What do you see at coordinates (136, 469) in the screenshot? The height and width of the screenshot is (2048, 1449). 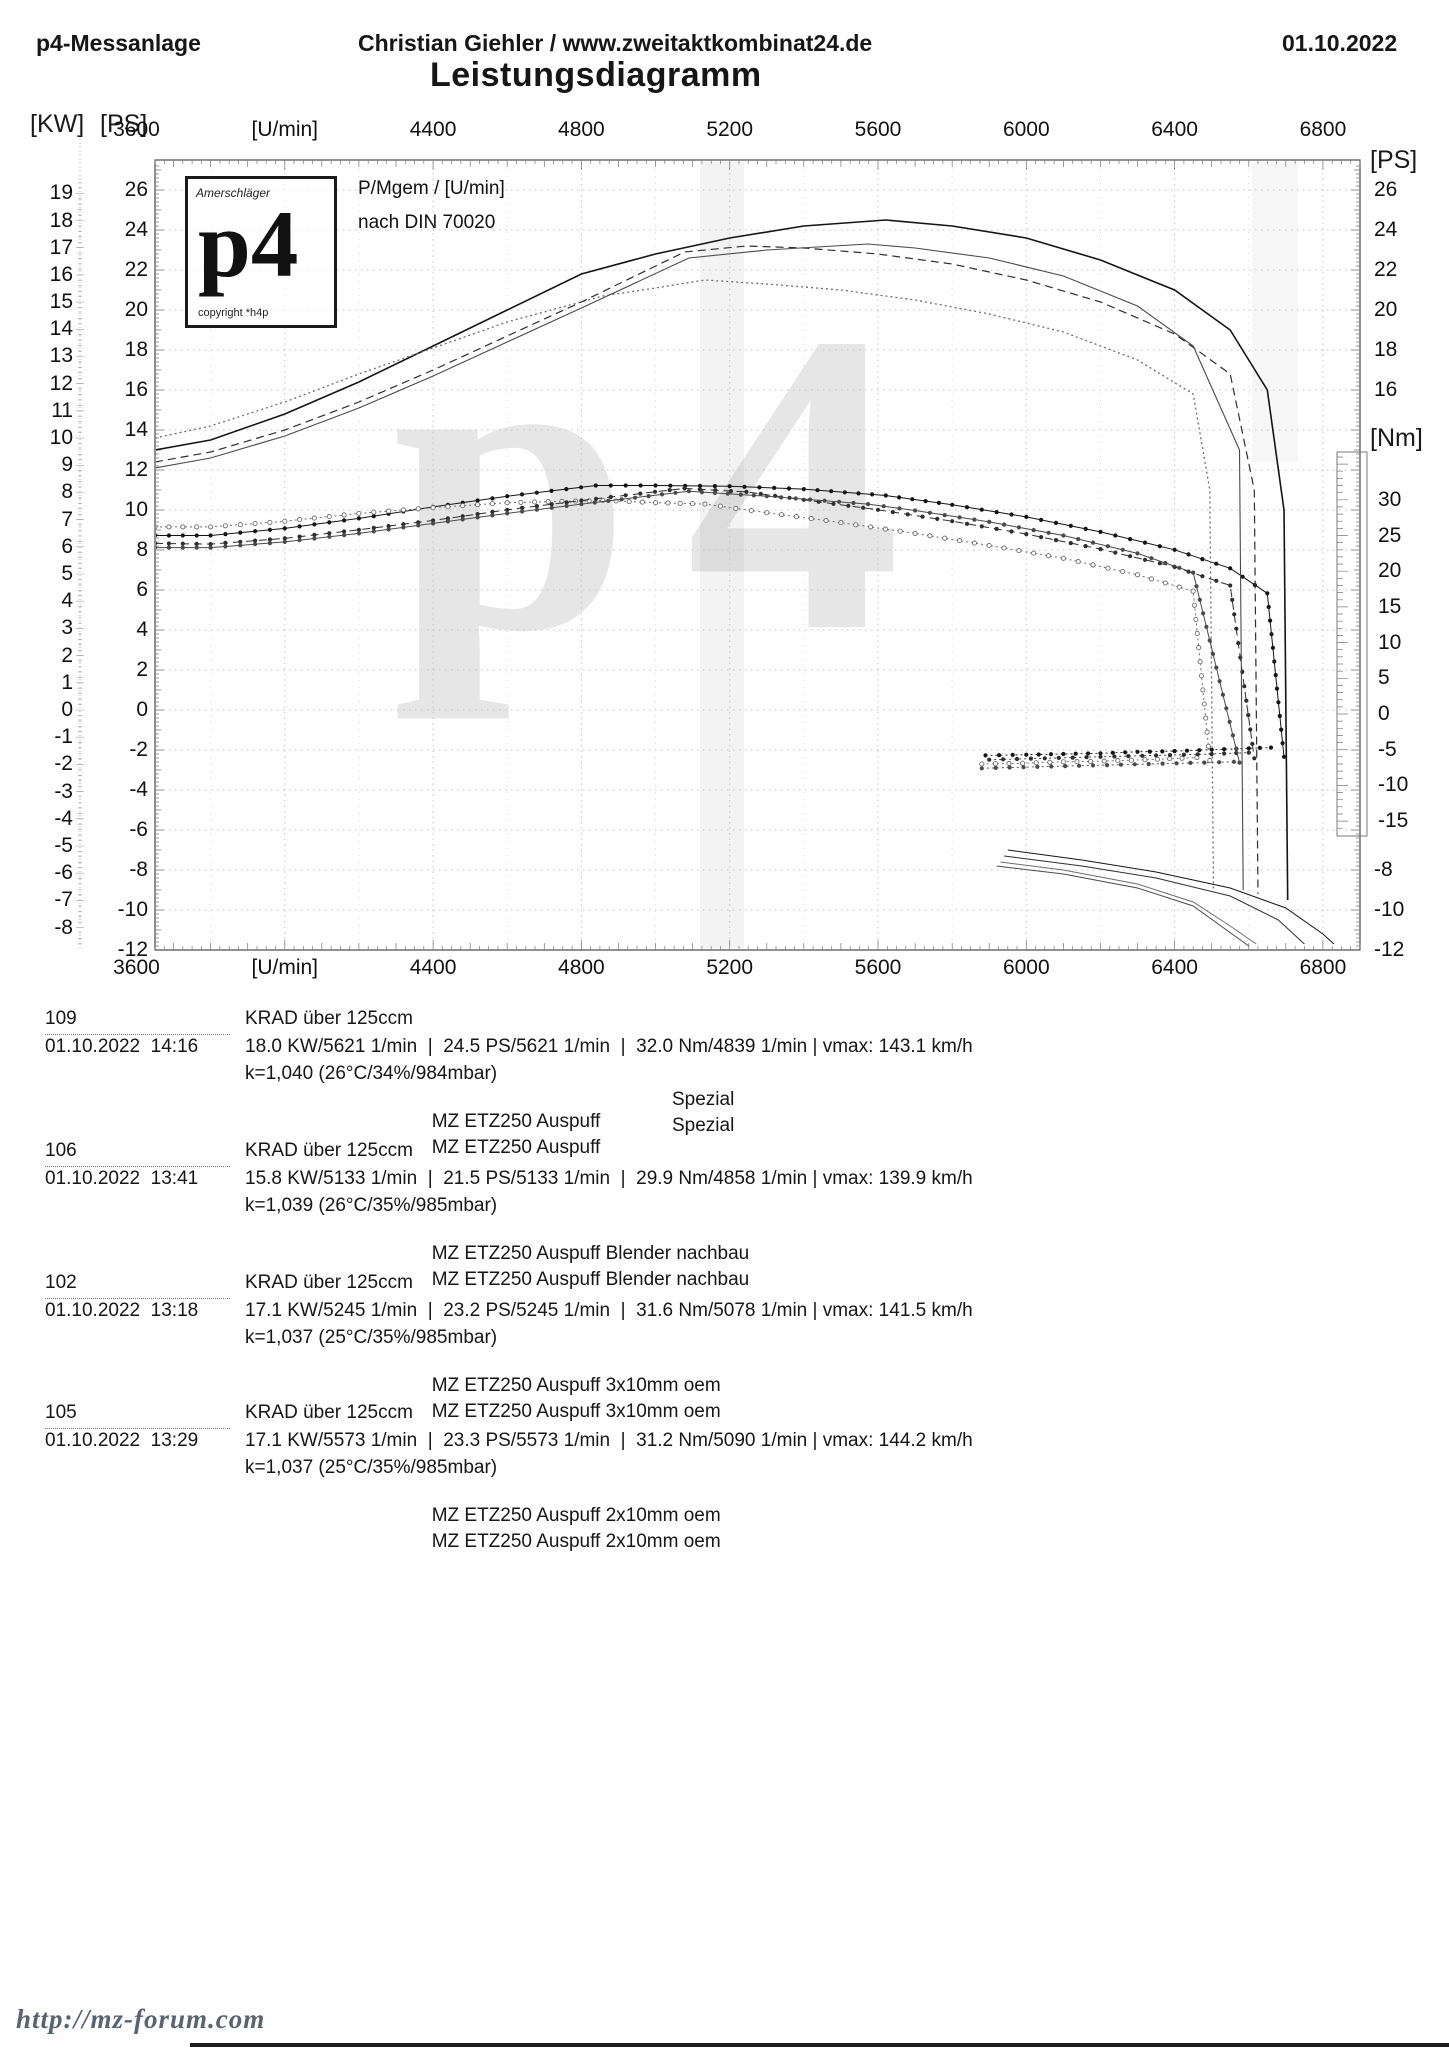 I see `ps-tick-left: 12` at bounding box center [136, 469].